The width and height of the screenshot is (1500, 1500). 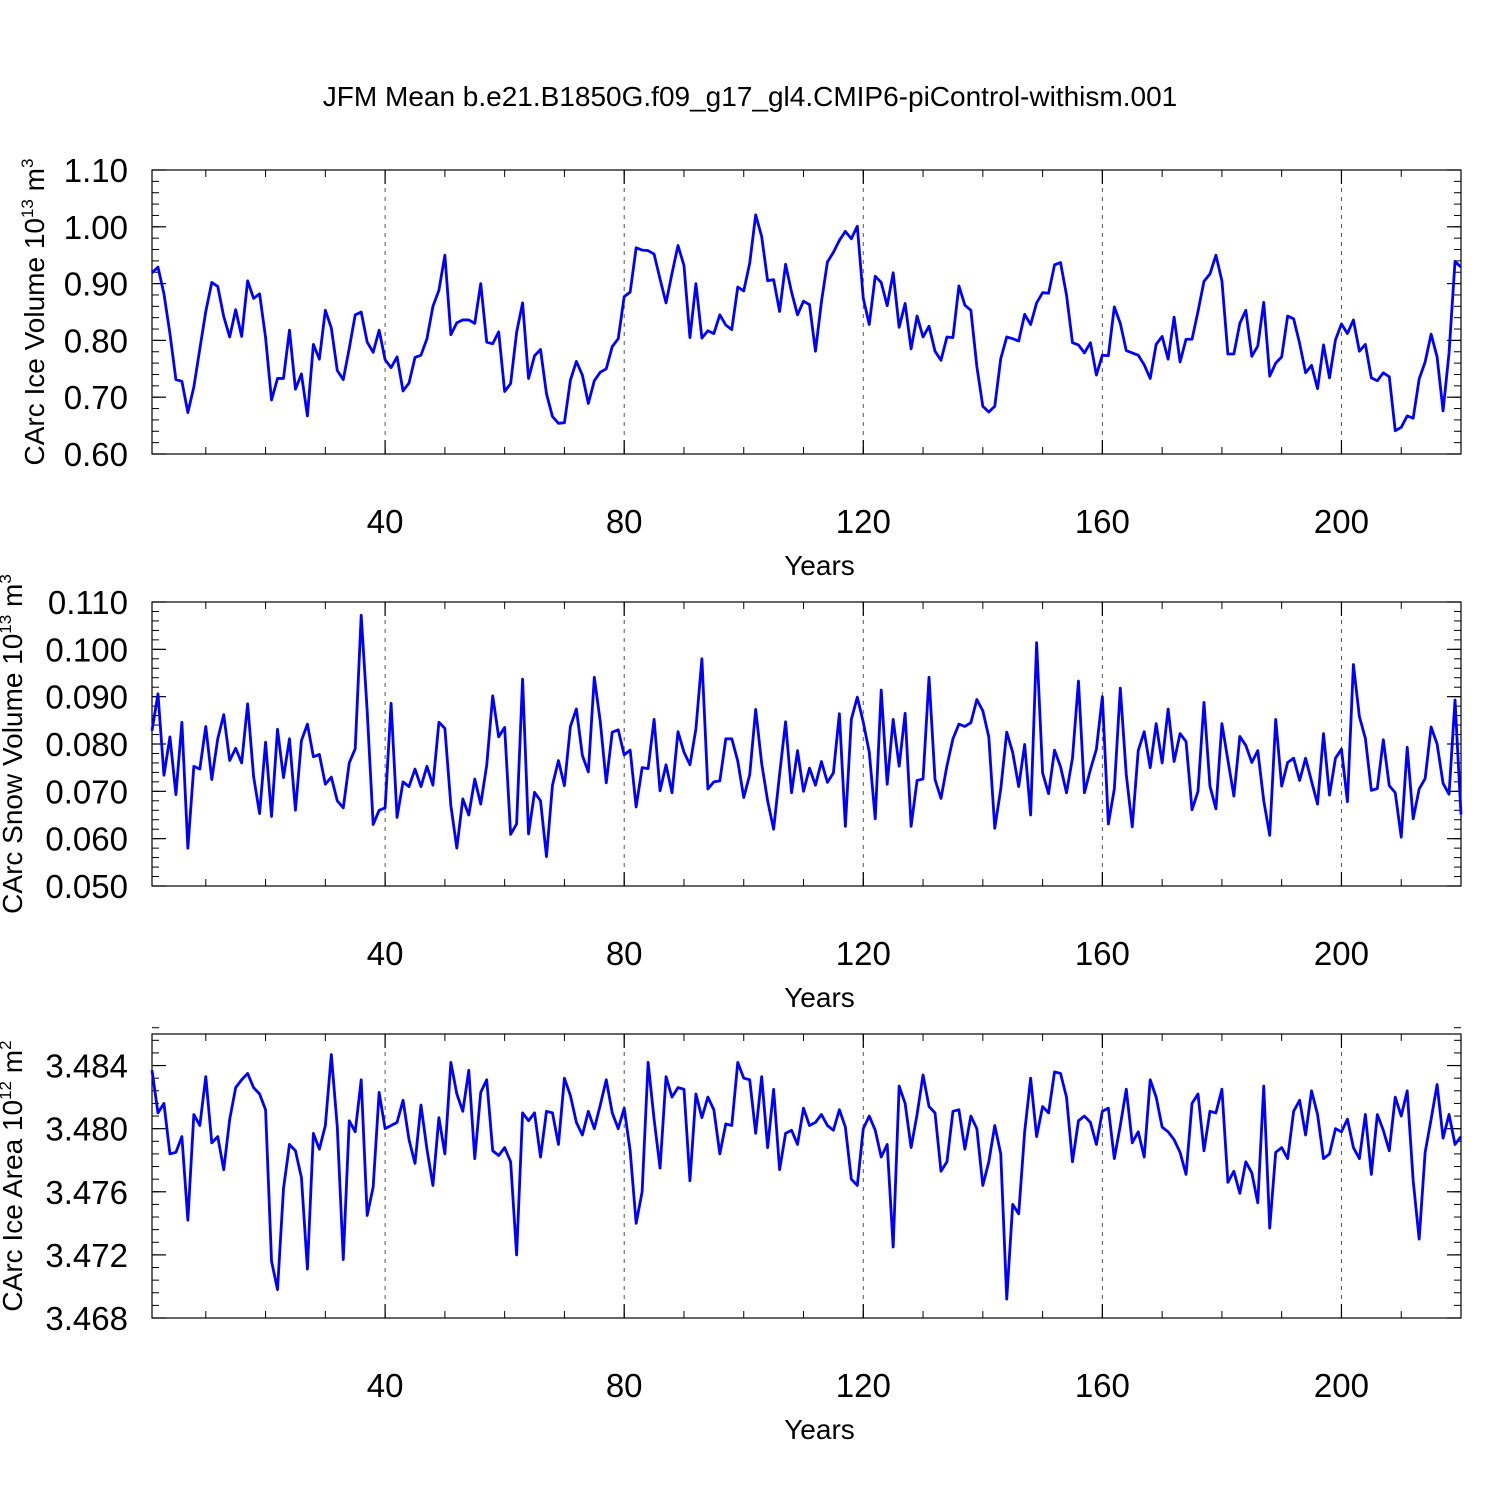 What do you see at coordinates (34, 341) in the screenshot?
I see `y-axis-label-part: CArc Ice Volume 10` at bounding box center [34, 341].